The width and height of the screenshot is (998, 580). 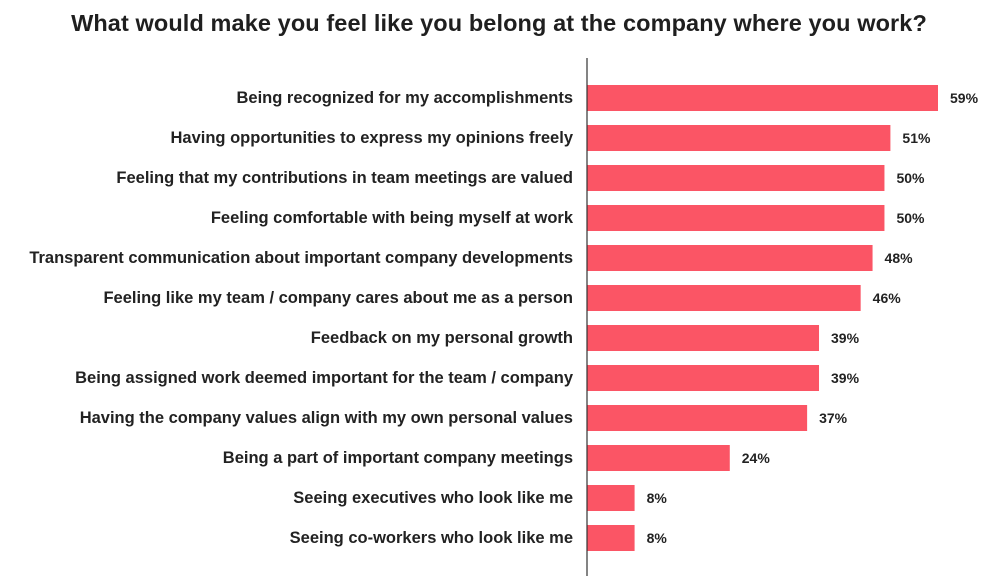 I want to click on value-label: 24%, so click(x=756, y=458).